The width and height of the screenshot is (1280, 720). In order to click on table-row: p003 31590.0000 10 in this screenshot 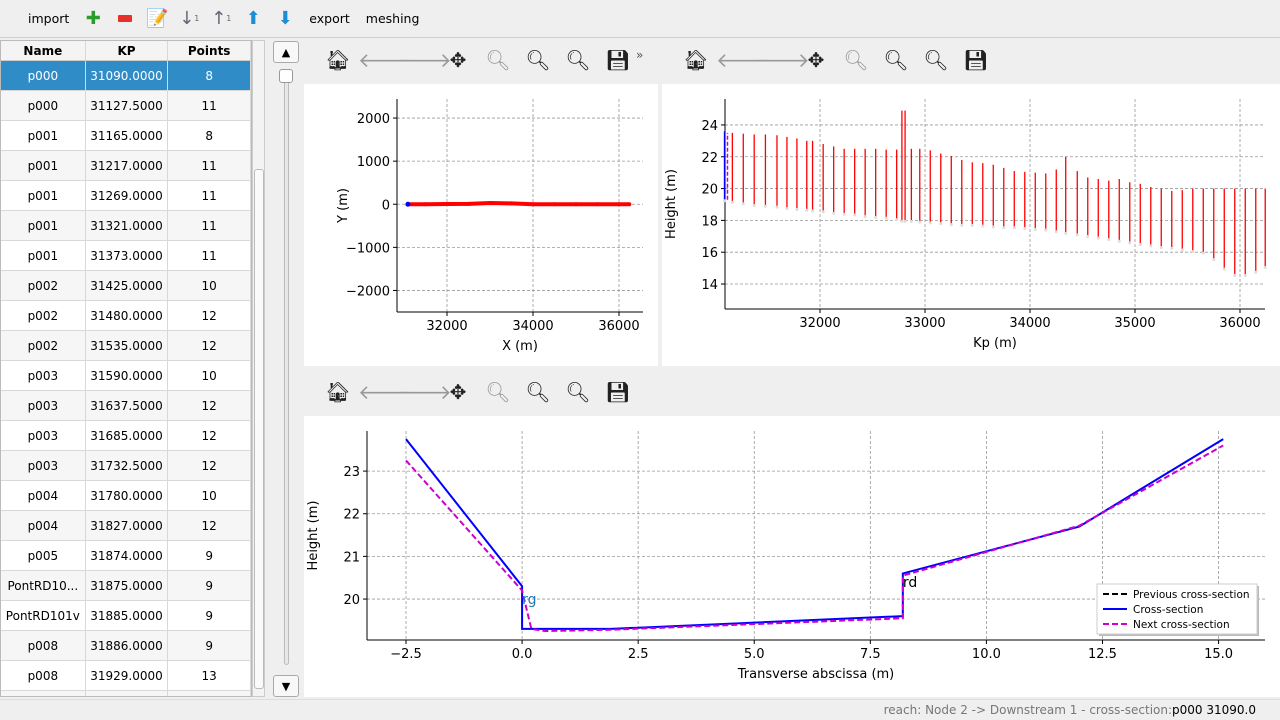, I will do `click(126, 376)`.